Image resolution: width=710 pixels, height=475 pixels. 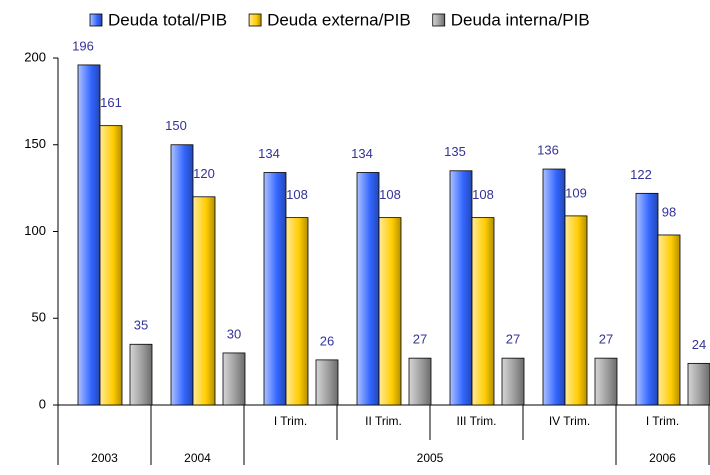 I want to click on y-tick-label: 200, so click(x=35, y=56).